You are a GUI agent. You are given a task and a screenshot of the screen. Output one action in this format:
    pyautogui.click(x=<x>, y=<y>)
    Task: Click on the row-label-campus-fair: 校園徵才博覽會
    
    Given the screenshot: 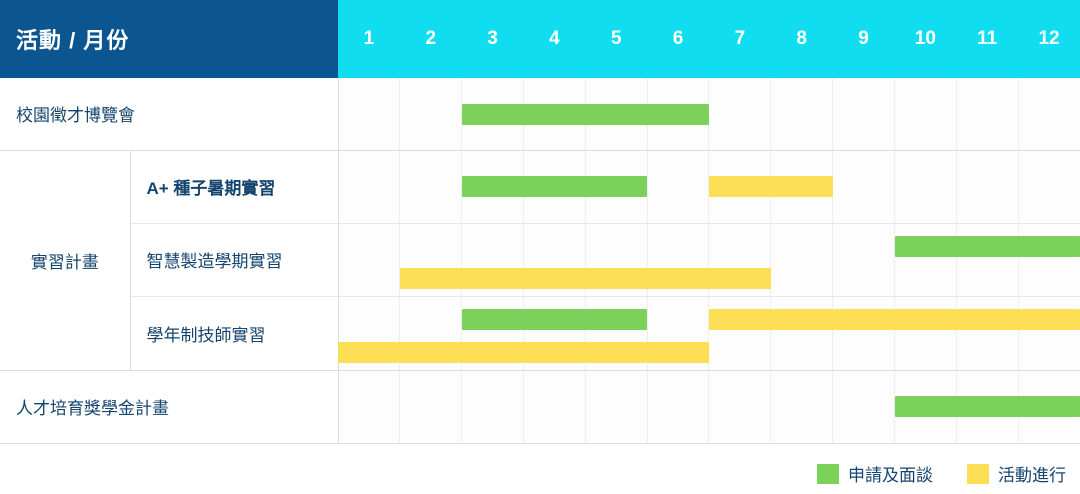 What is the action you would take?
    pyautogui.click(x=169, y=114)
    